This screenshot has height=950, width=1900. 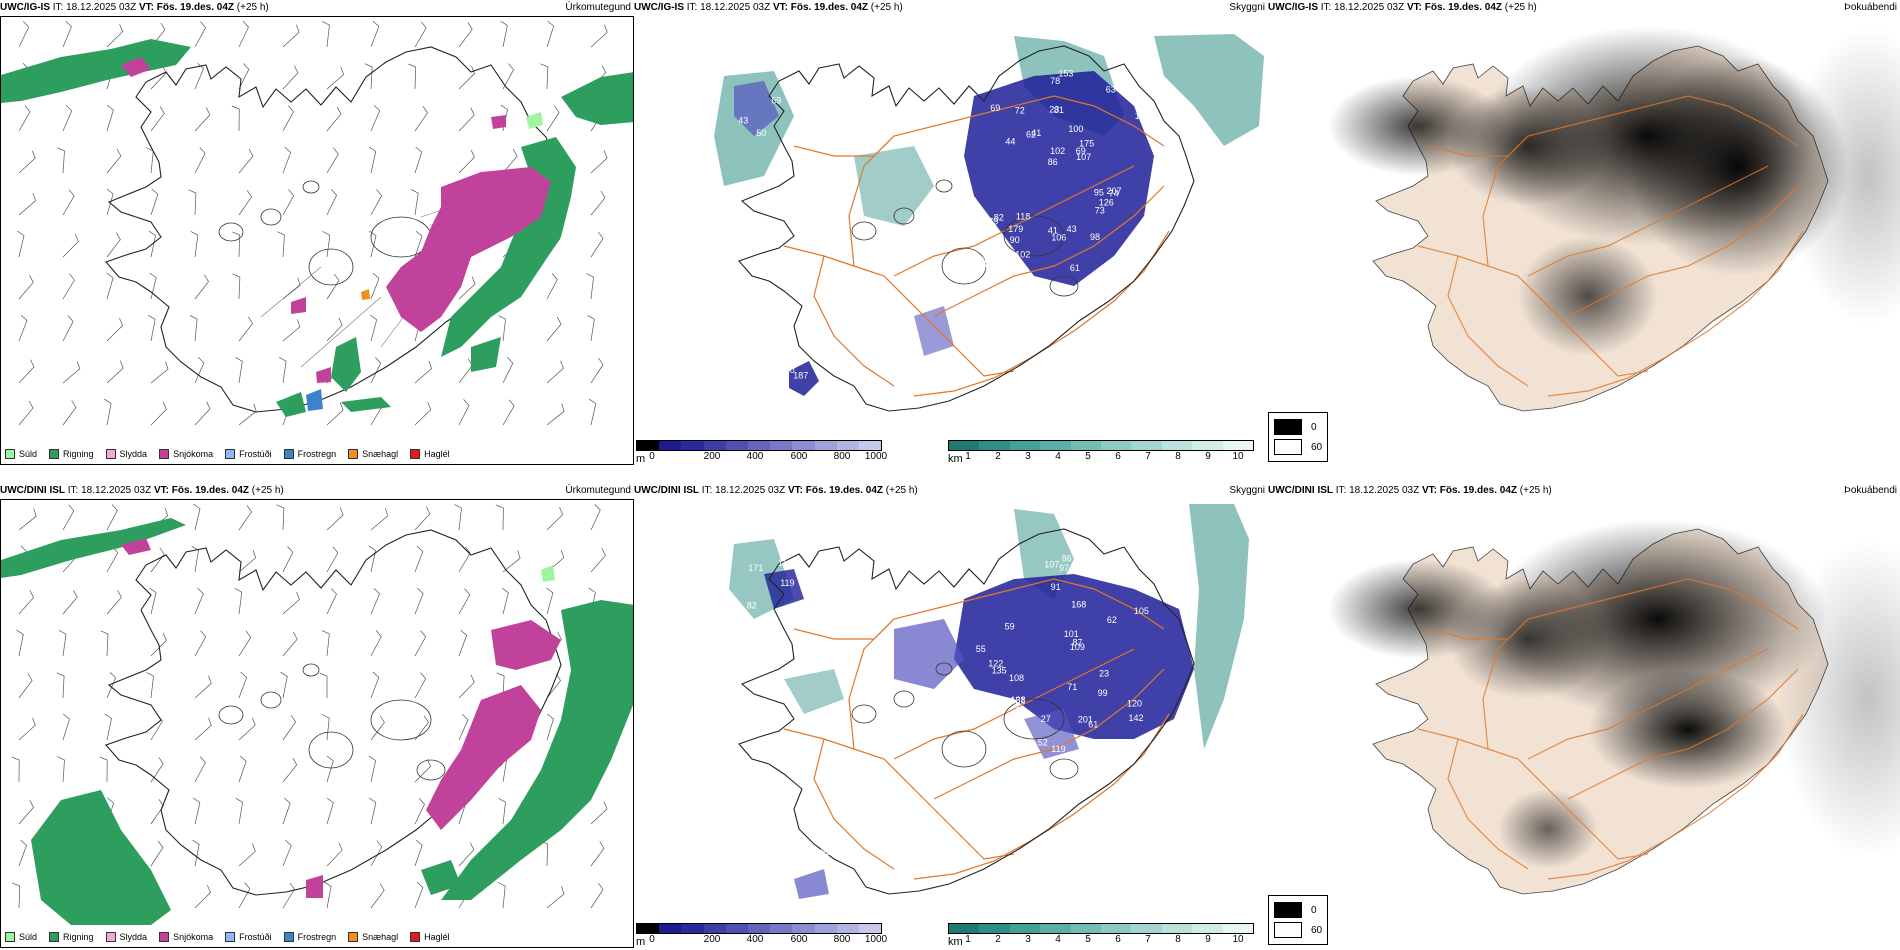 I want to click on colorbar-tick: 1000, so click(x=876, y=939).